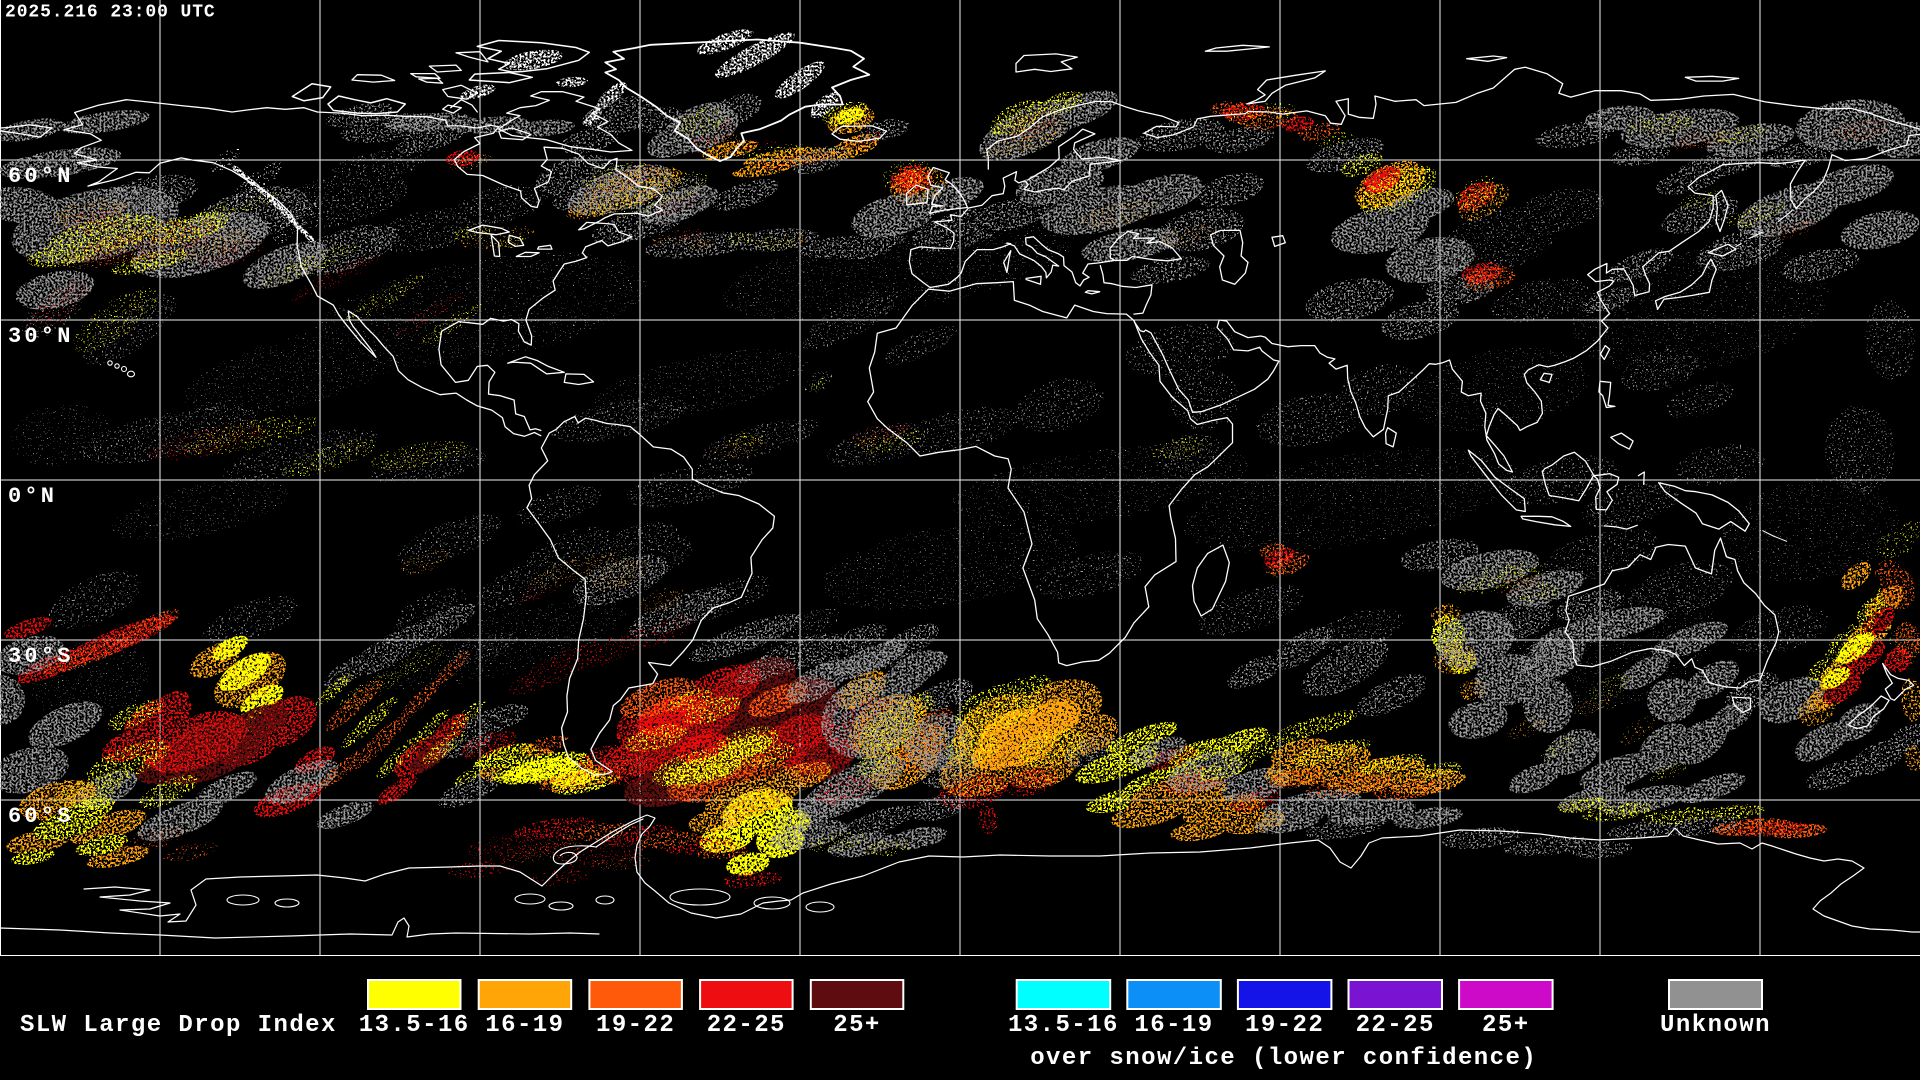  I want to click on svg-text: 60°N, so click(41, 176).